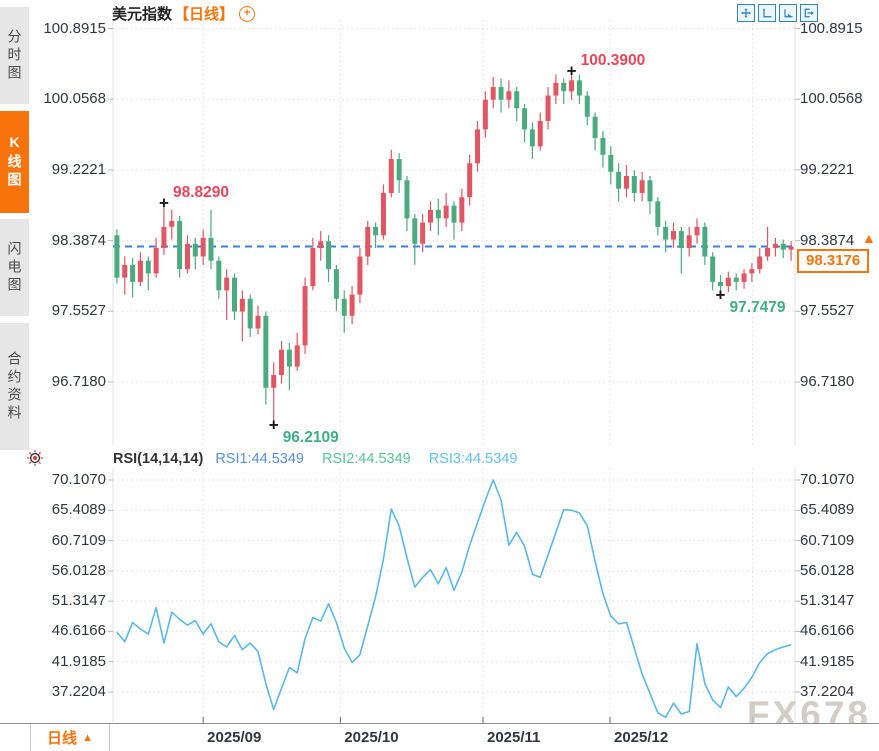  I want to click on left-axis-tick: 99.2221, so click(78, 169).